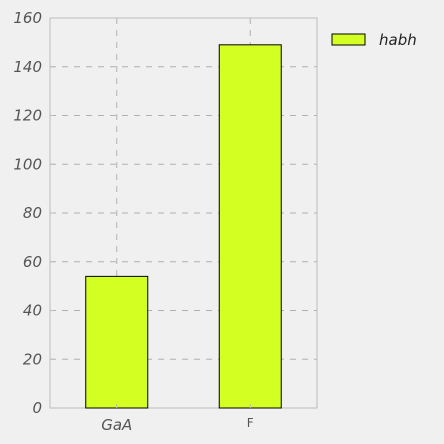 The image size is (444, 444). Describe the element at coordinates (374, 40) in the screenshot. I see `legend: habh` at that location.